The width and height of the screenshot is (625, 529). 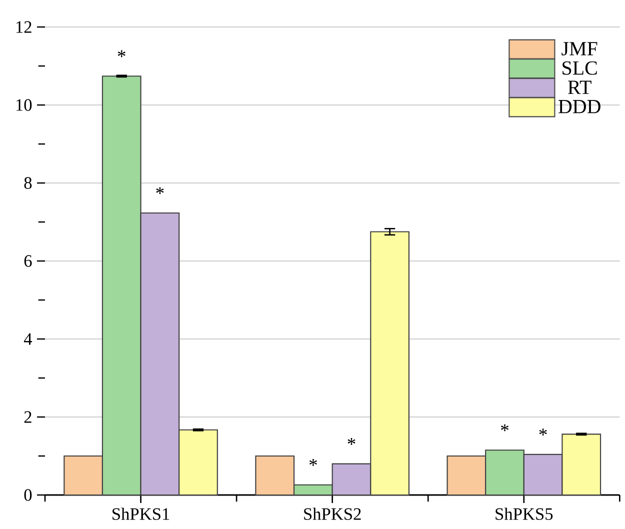 I want to click on x-tick-label: ShPKS5, so click(x=524, y=514).